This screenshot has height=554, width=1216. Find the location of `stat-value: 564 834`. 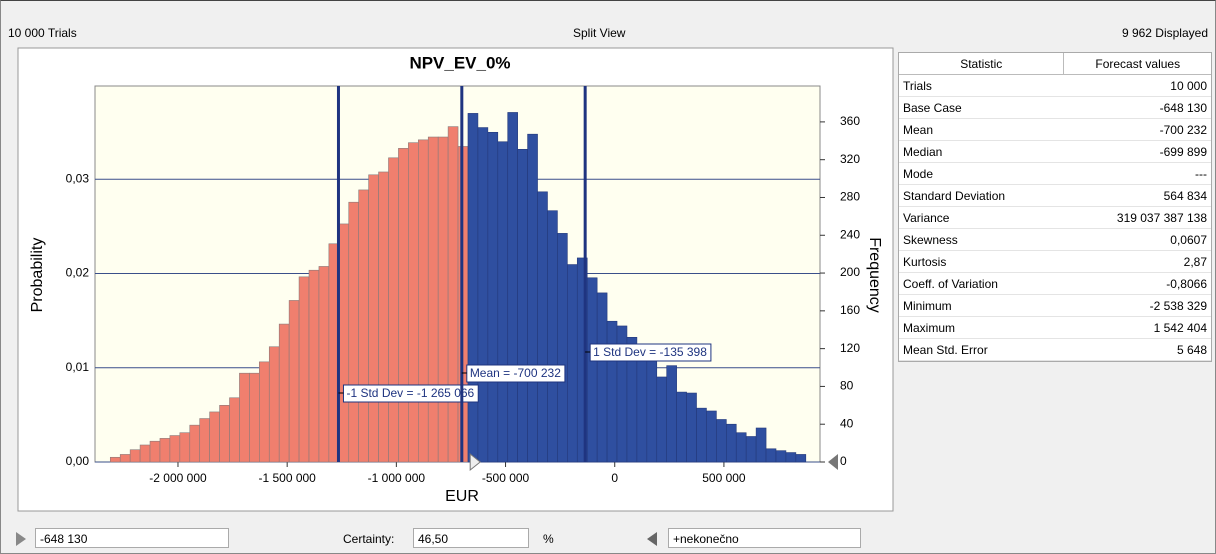

stat-value: 564 834 is located at coordinates (1185, 195).